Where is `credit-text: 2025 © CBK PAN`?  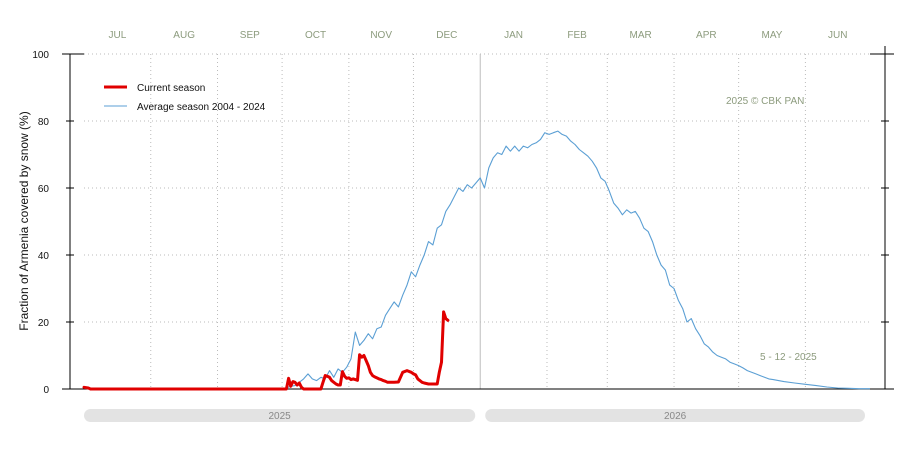 credit-text: 2025 © CBK PAN is located at coordinates (765, 101).